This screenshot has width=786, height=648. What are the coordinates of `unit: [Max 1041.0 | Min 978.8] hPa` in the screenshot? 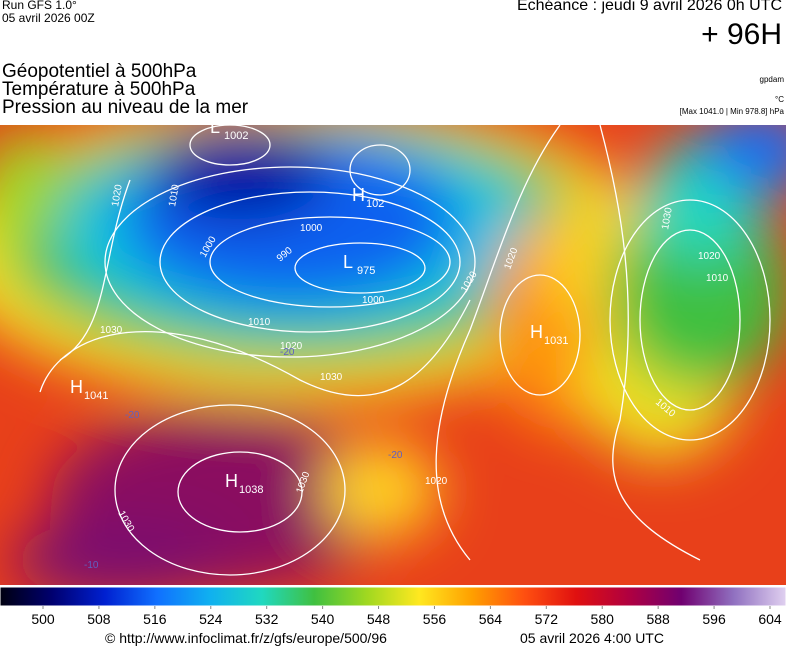 It's located at (731, 111).